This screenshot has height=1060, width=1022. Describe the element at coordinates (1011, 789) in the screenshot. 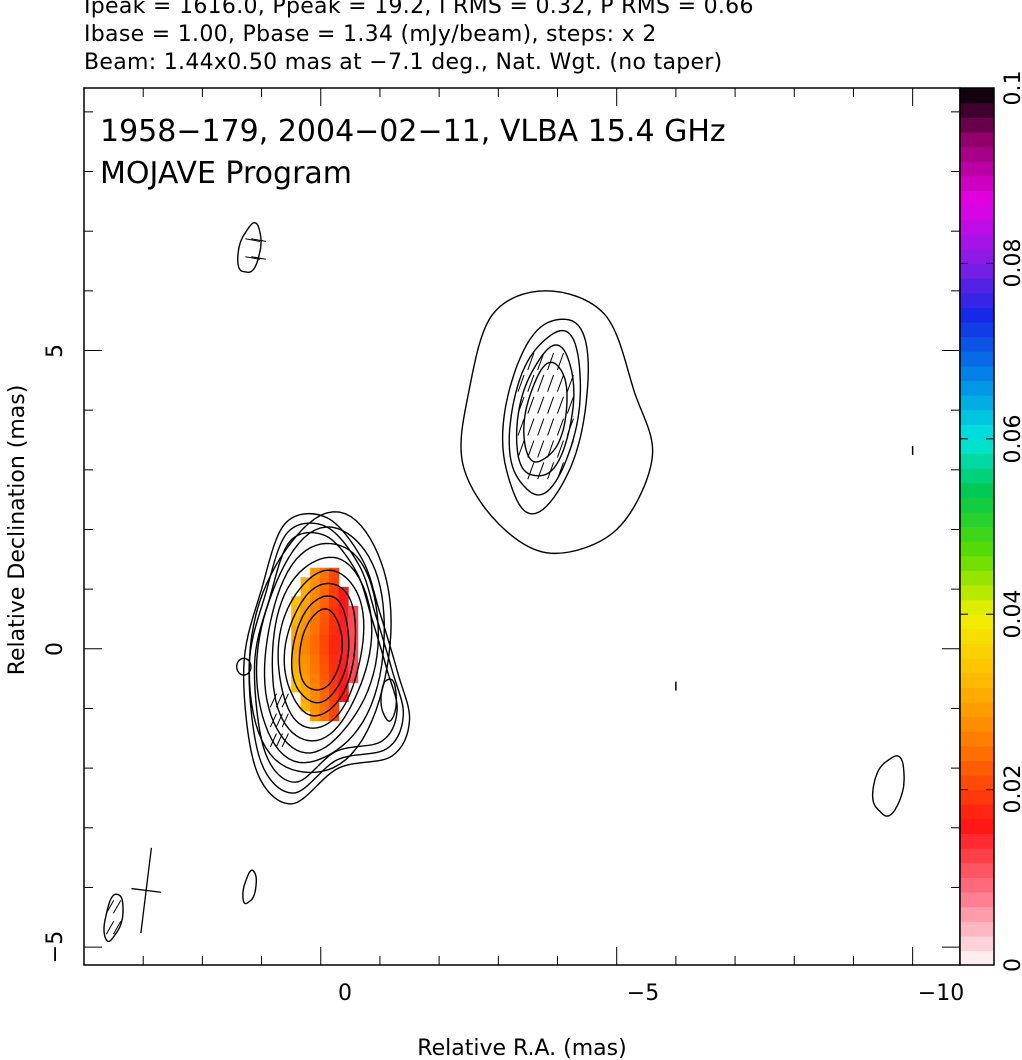

I see `colorbar-tick-label-1: 0.02` at that location.